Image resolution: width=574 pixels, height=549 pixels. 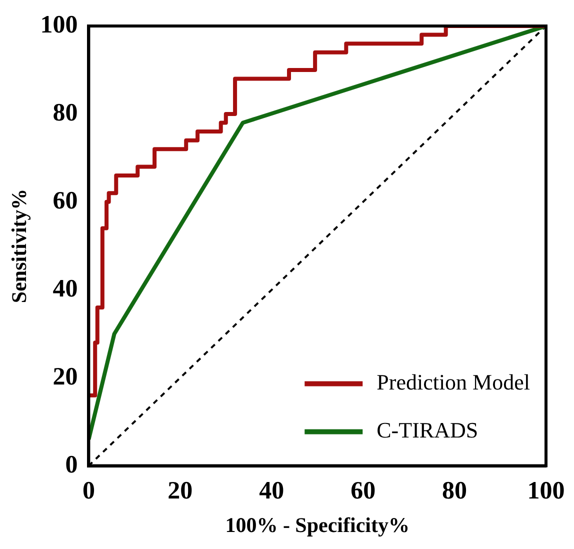 I want to click on x-tick-label: 80, so click(x=455, y=490).